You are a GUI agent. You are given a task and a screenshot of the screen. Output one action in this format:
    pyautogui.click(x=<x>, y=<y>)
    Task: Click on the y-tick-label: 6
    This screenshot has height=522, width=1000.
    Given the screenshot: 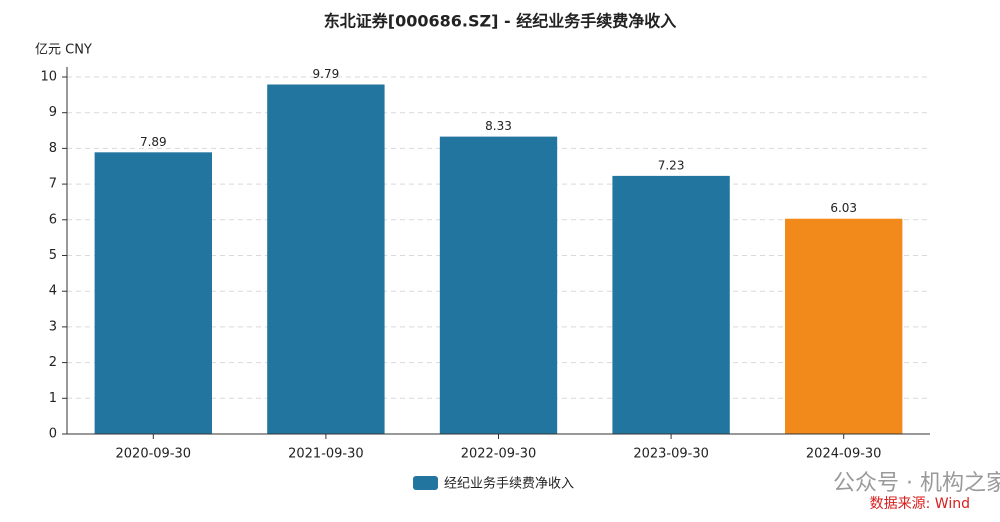 What is the action you would take?
    pyautogui.click(x=53, y=219)
    